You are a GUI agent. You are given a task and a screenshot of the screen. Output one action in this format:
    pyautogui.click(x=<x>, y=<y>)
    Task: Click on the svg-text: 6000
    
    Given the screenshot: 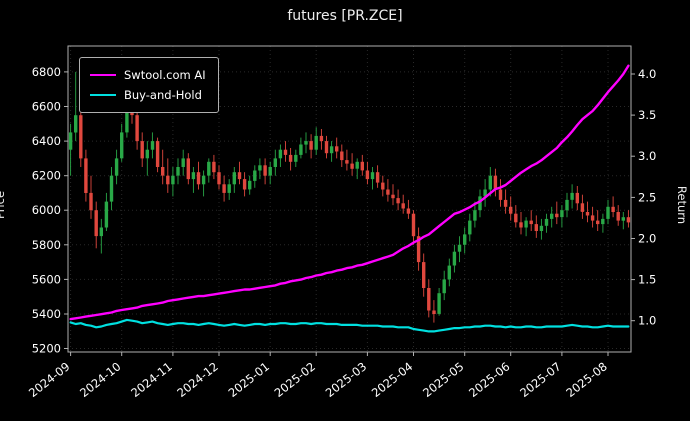 What is the action you would take?
    pyautogui.click(x=46, y=210)
    